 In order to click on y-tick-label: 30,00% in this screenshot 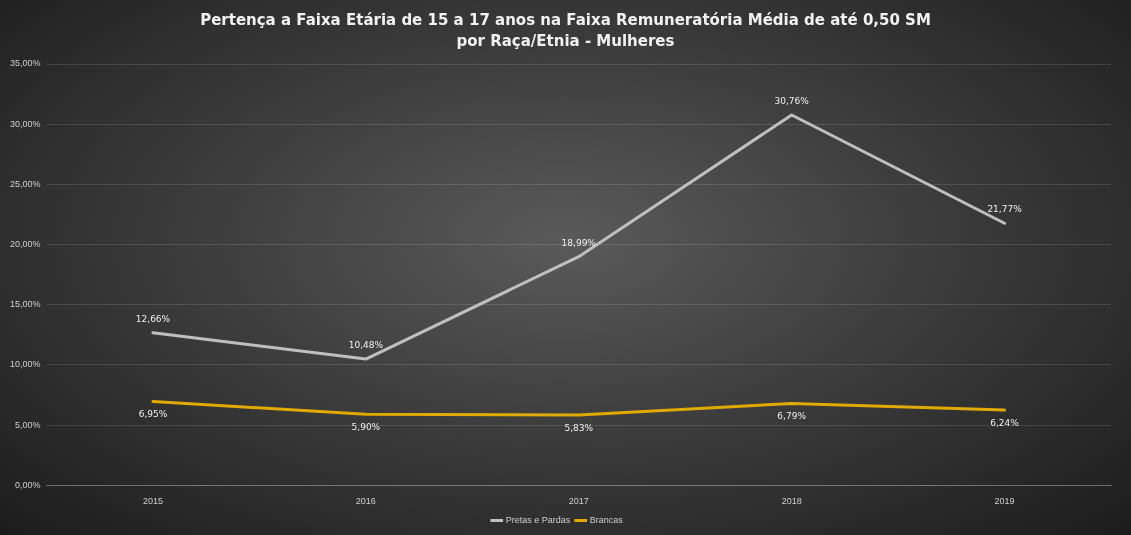, I will do `click(25, 123)`.